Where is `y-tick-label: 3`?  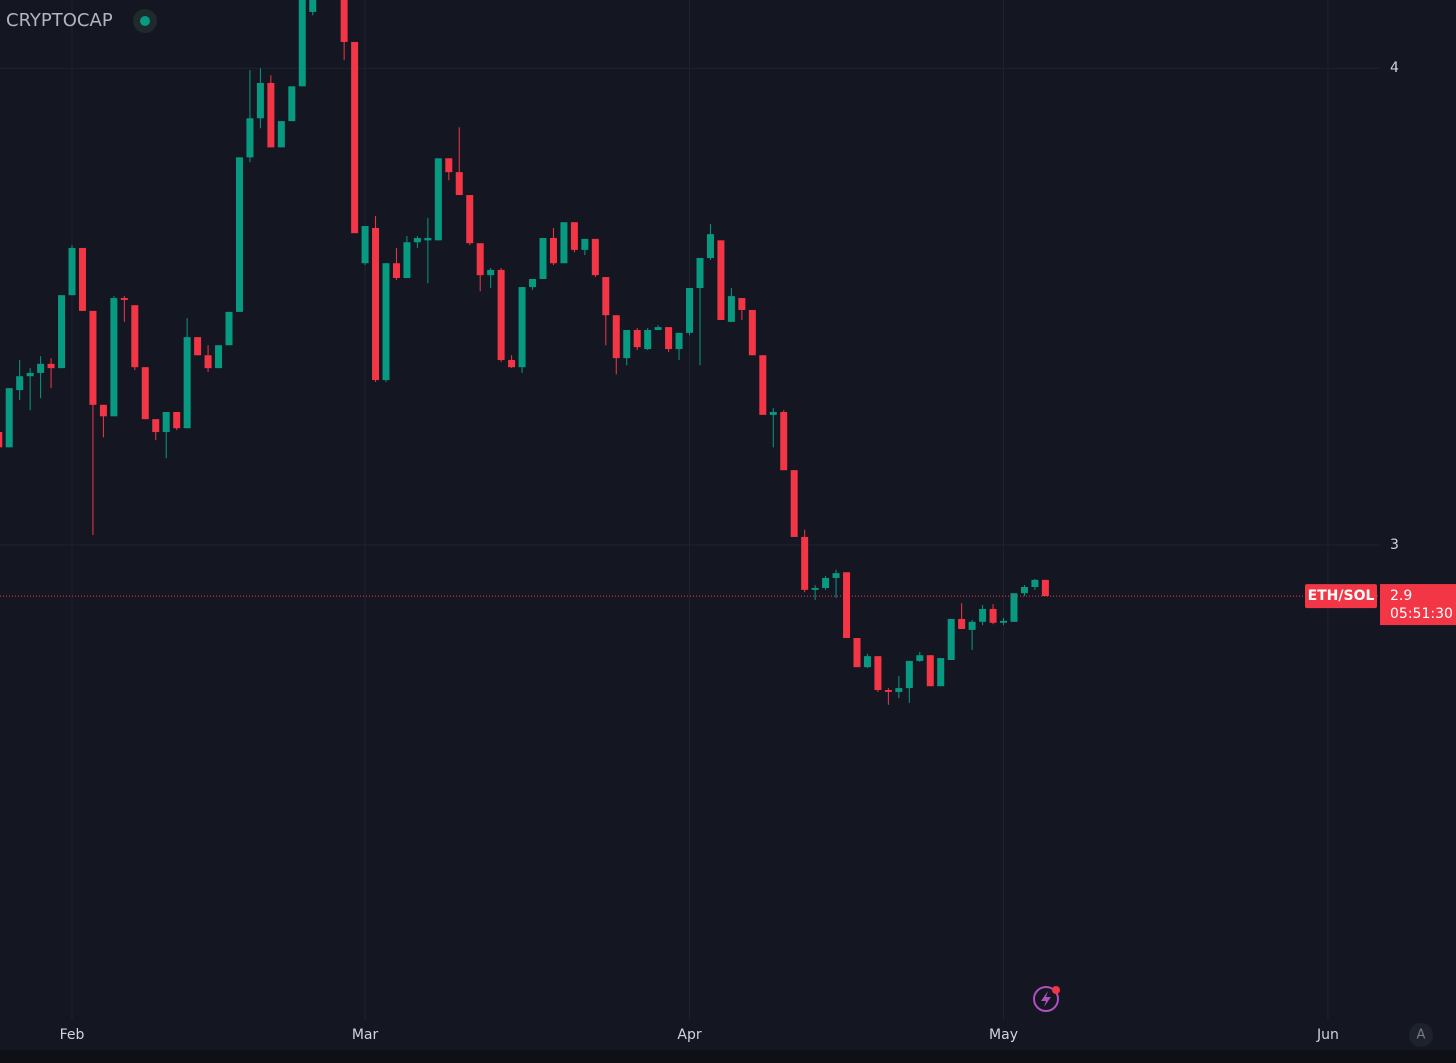 y-tick-label: 3 is located at coordinates (1394, 545).